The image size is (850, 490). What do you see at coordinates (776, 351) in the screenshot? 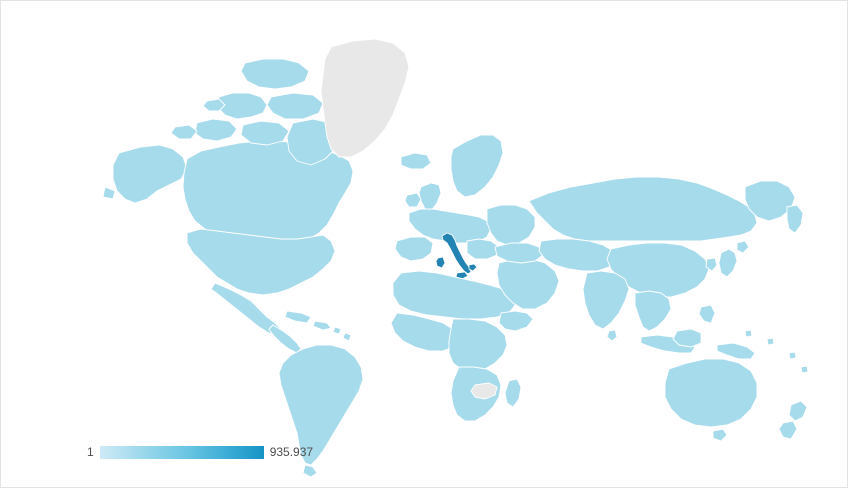
I see `country-pacific-islands` at bounding box center [776, 351].